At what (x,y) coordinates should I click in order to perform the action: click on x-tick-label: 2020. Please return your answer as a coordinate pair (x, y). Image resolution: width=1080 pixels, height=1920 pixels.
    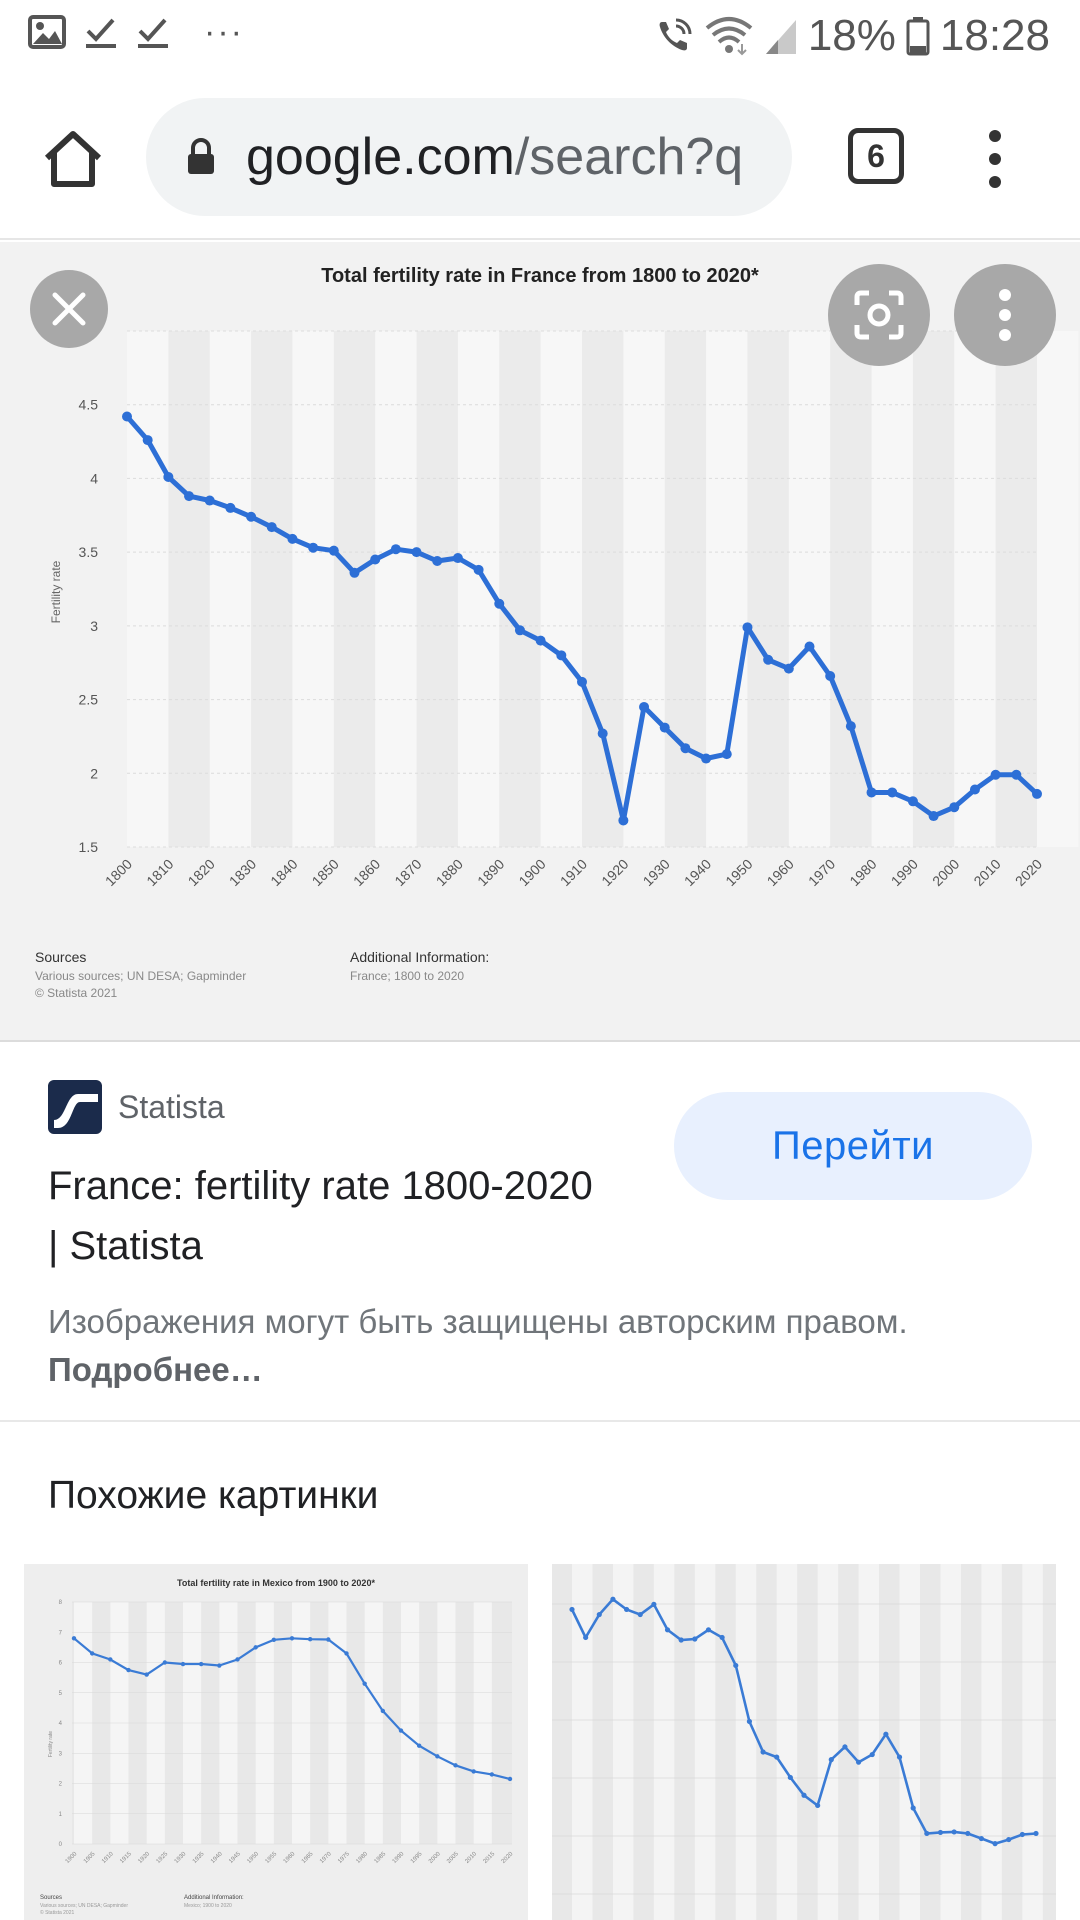
    Looking at the image, I should click on (508, 1858).